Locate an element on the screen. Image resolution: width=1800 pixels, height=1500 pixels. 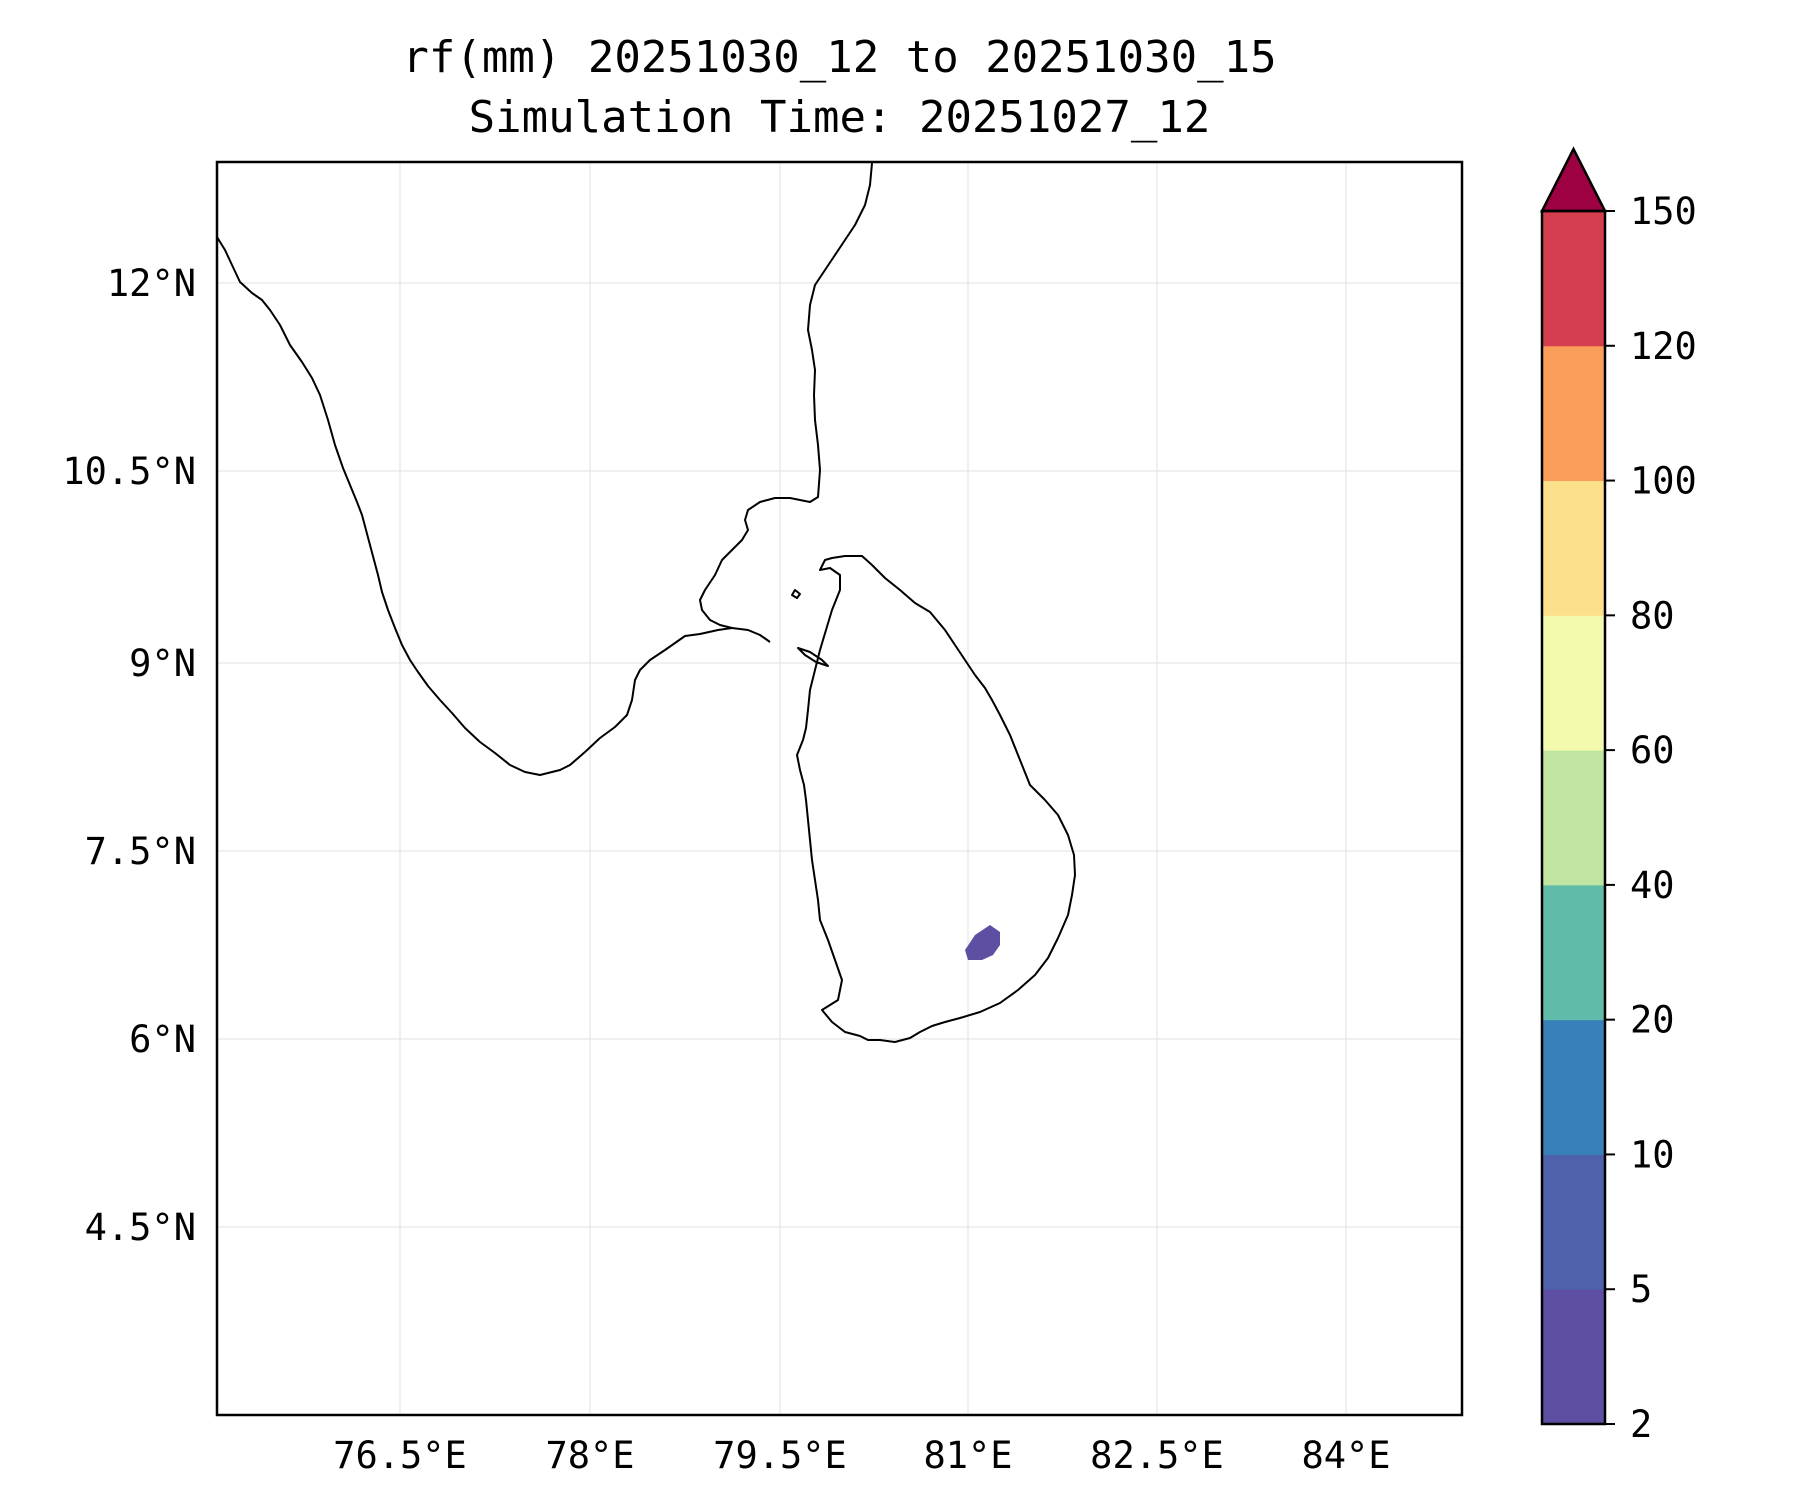
y-tick-label: 9°N is located at coordinates (162, 663).